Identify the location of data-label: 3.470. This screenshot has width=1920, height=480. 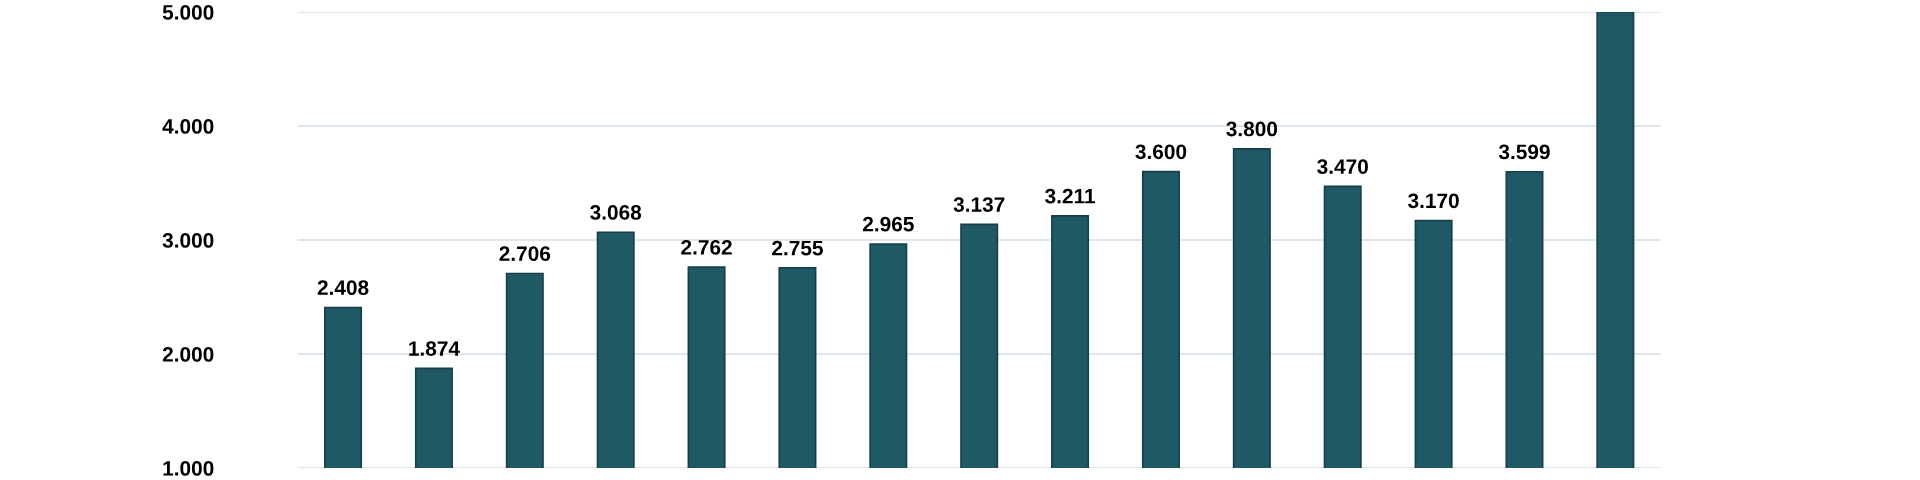
(1342, 166).